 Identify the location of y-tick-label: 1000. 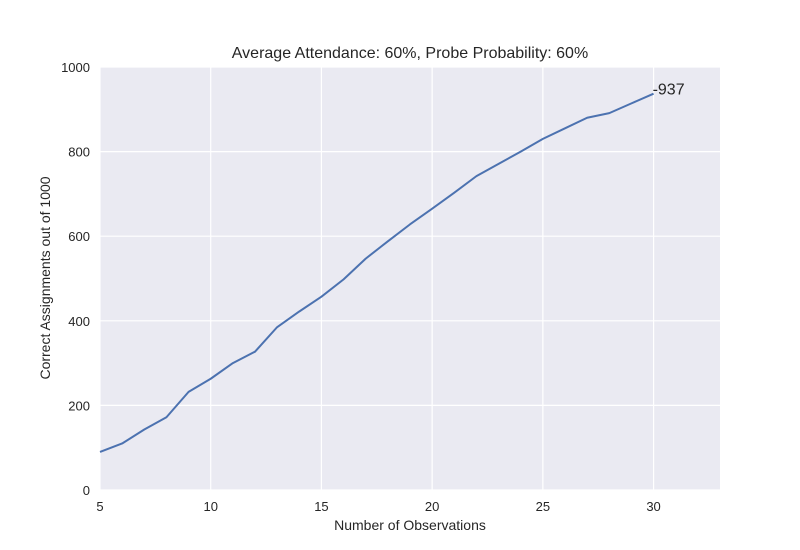
(75, 67).